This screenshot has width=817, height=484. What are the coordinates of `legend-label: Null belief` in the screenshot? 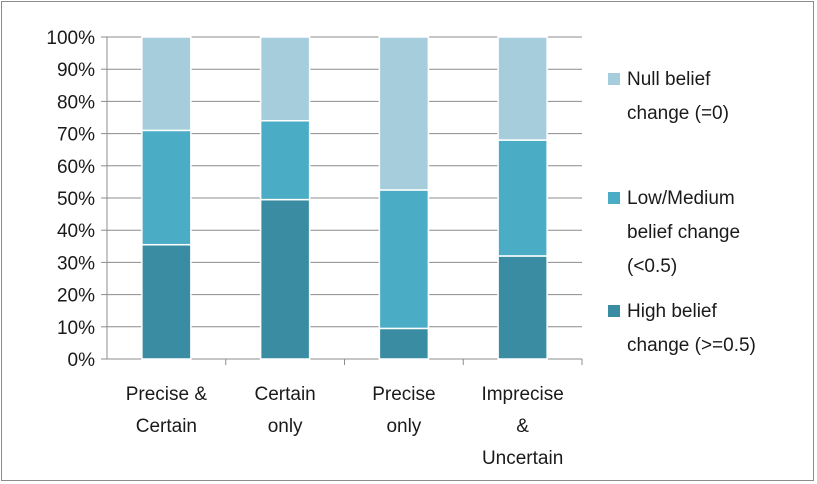 It's located at (669, 79).